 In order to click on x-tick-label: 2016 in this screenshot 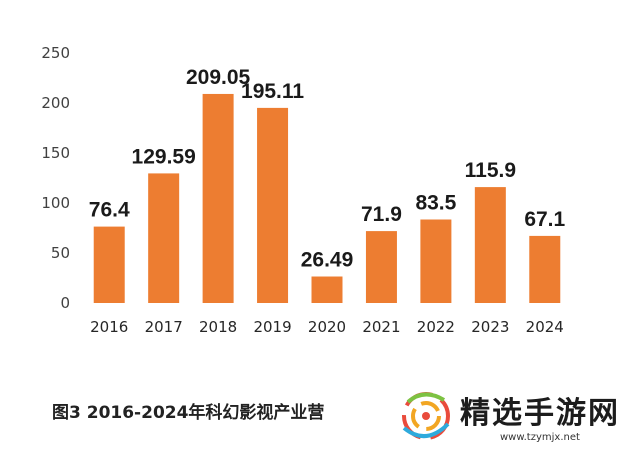, I will do `click(109, 327)`.